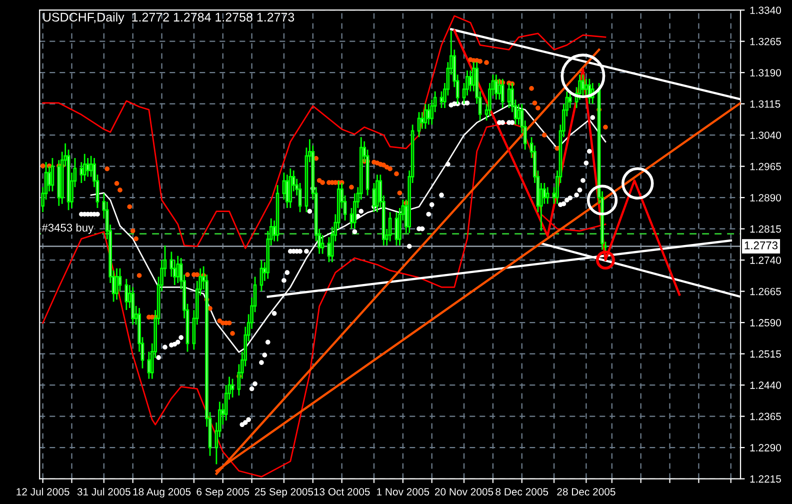  I want to click on x-tick-label: 28 Dec 2005, so click(586, 492).